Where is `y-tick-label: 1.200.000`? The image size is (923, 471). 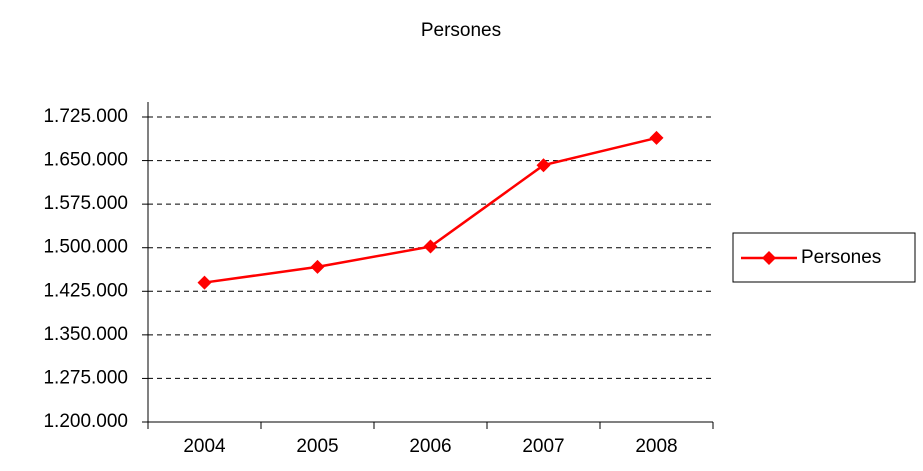
y-tick-label: 1.200.000 is located at coordinates (85, 421).